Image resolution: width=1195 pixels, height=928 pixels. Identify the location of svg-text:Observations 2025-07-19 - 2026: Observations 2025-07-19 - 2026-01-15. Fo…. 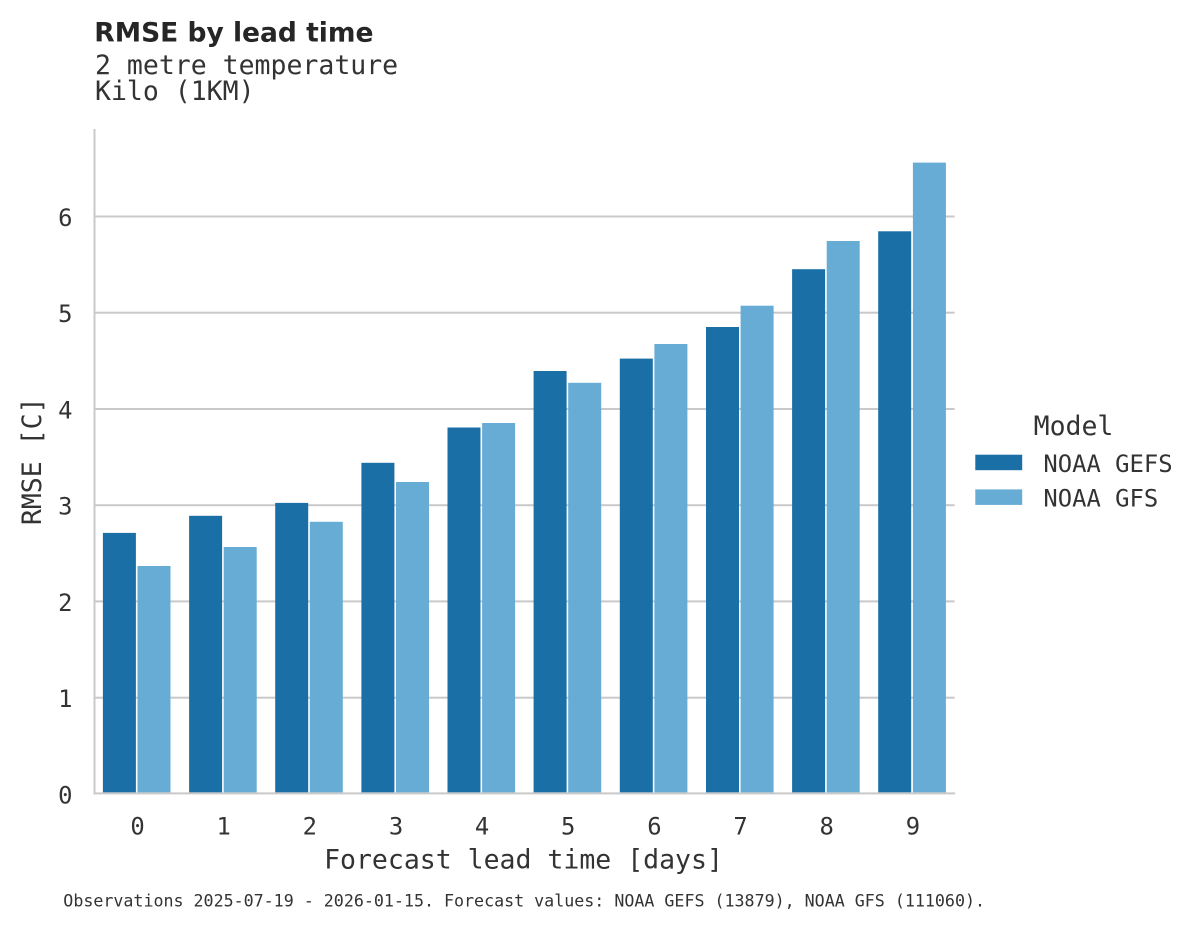
(524, 900).